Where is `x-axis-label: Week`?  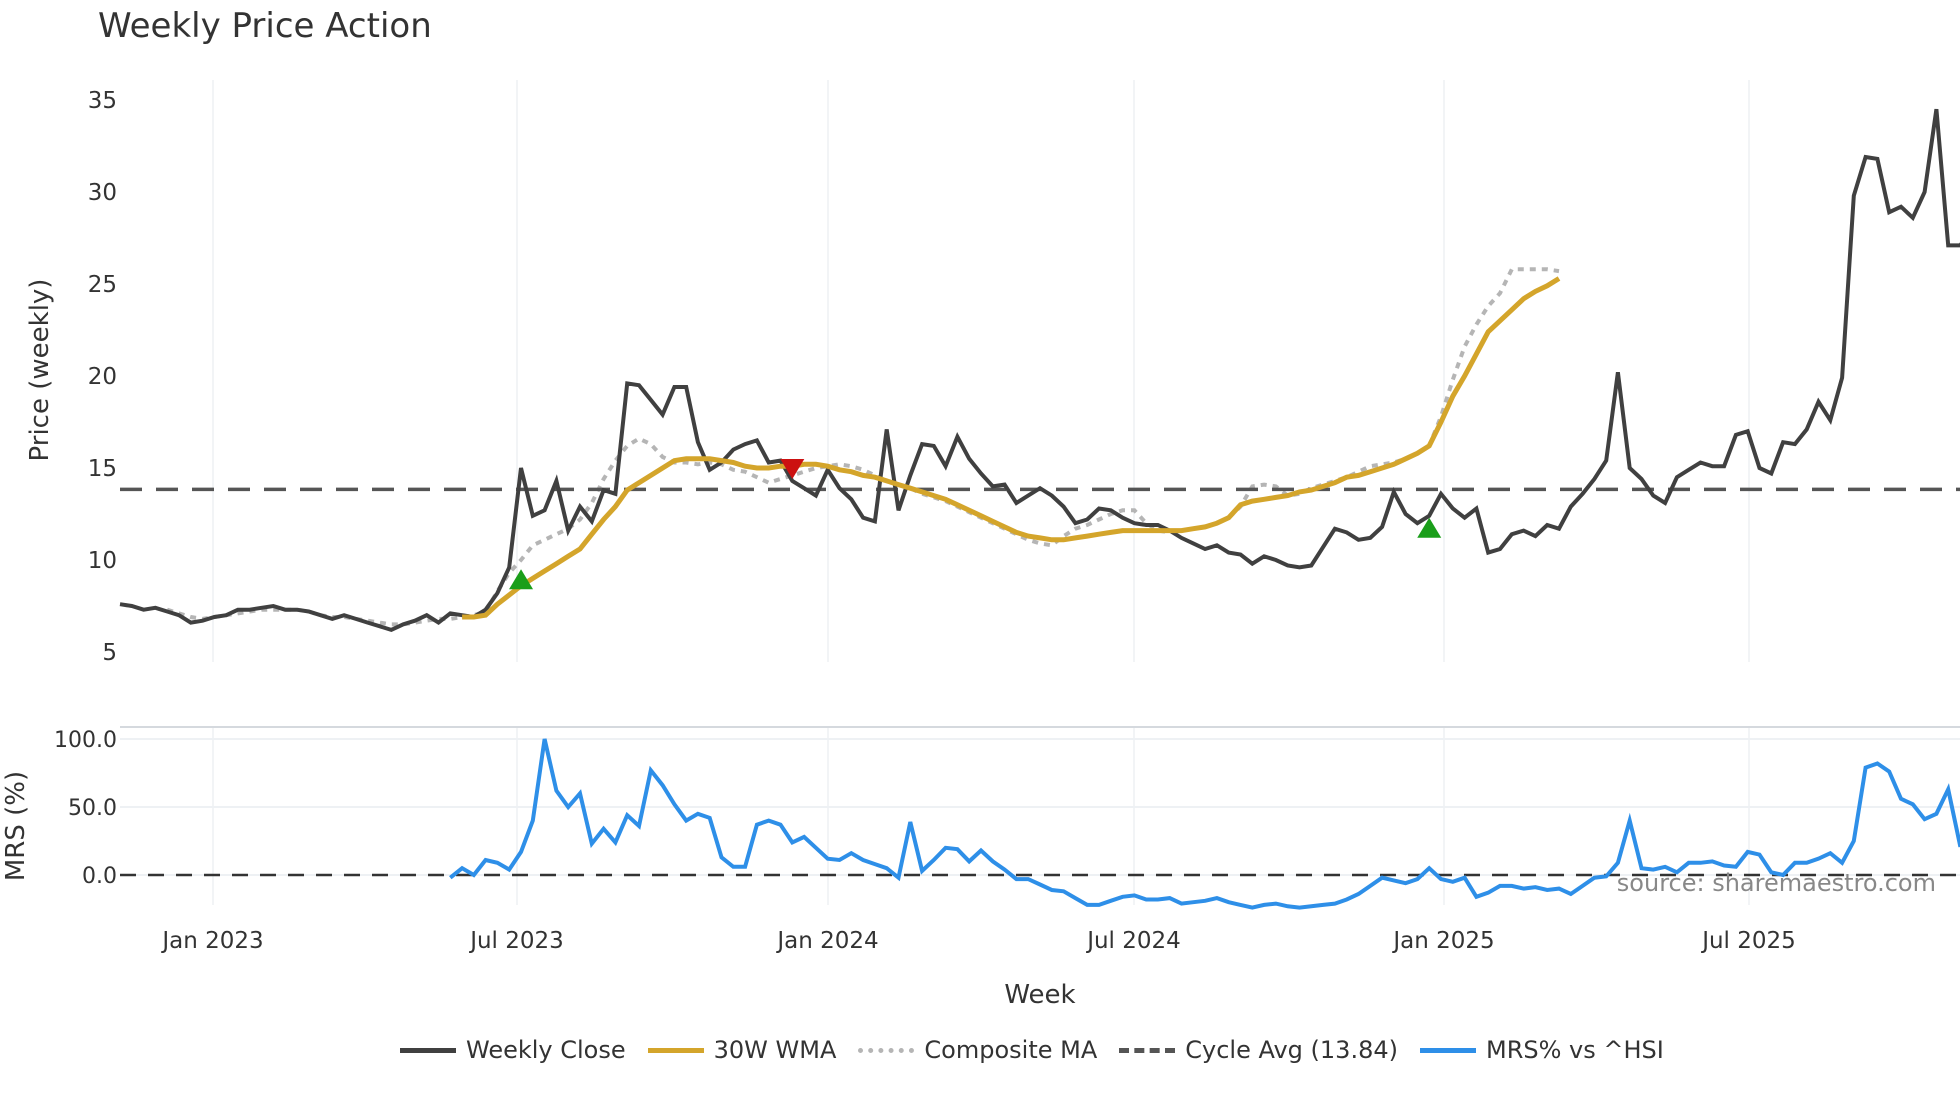
x-axis-label: Week is located at coordinates (1039, 995).